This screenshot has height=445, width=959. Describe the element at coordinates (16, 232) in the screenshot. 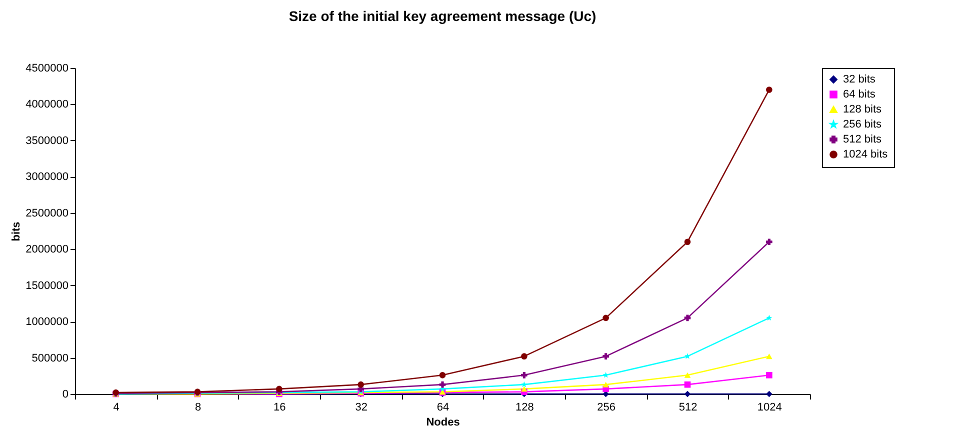

I see `y-axis-title: bits` at that location.